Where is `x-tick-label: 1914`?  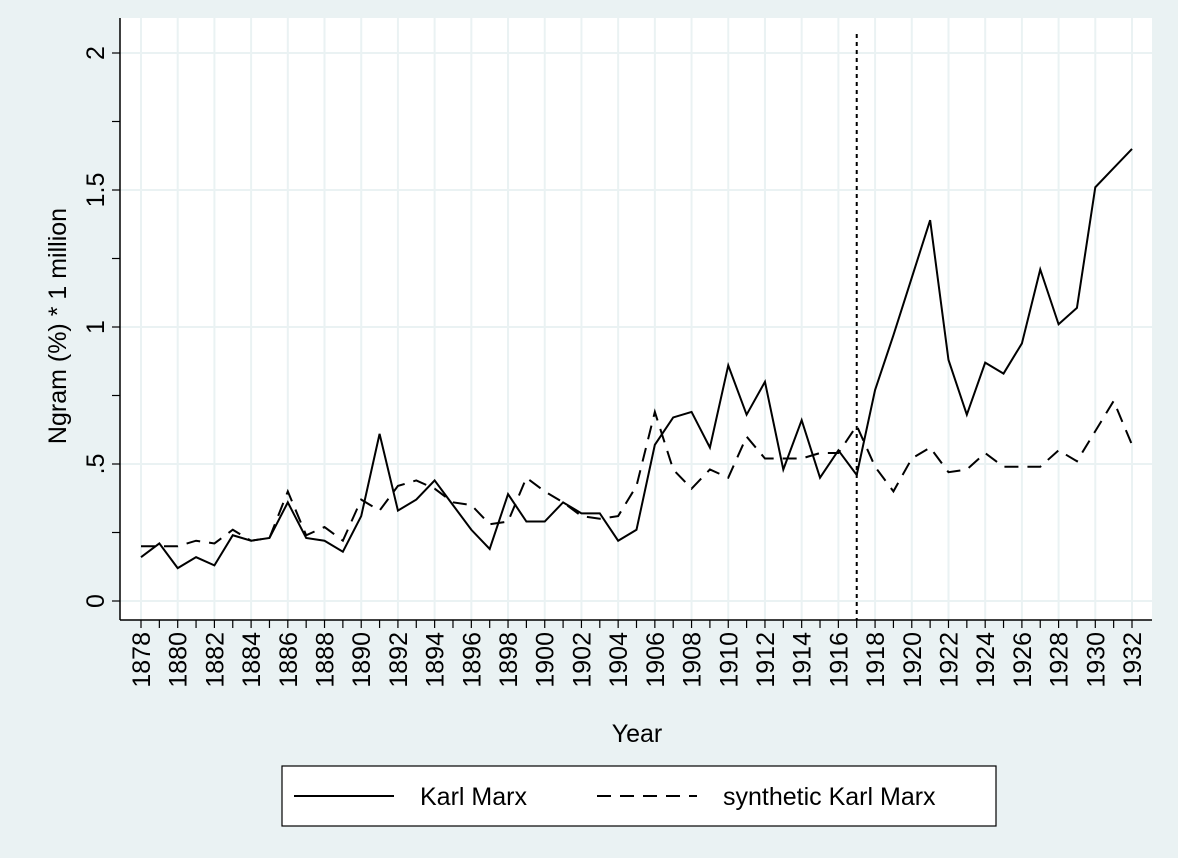 x-tick-label: 1914 is located at coordinates (803, 660).